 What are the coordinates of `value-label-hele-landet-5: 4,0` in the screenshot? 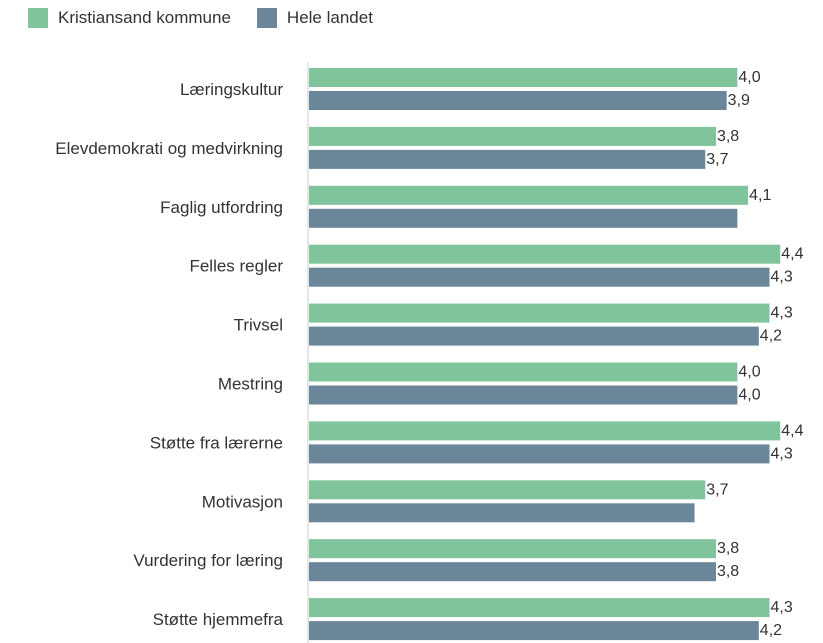 It's located at (749, 395).